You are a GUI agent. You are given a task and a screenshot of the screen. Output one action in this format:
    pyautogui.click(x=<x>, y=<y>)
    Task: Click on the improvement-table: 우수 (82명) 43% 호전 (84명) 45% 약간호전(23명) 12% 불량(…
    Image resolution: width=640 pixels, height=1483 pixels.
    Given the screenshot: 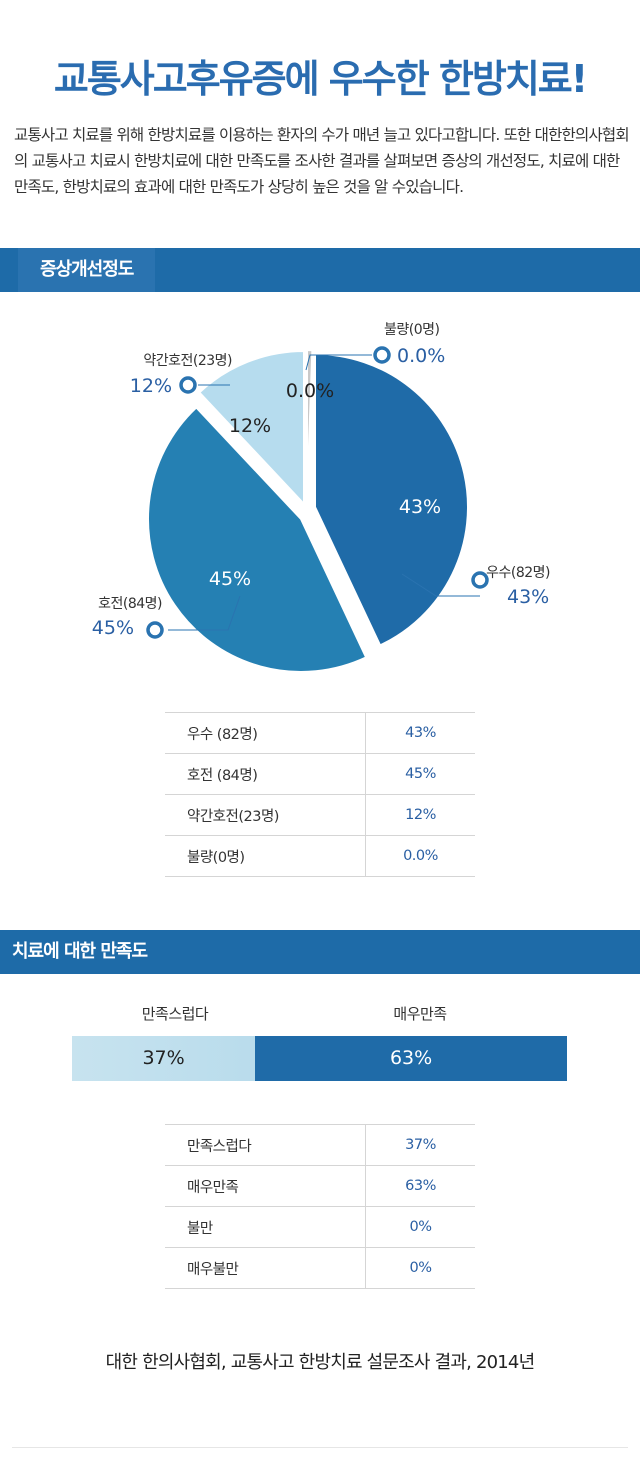 What is the action you would take?
    pyautogui.click(x=320, y=794)
    